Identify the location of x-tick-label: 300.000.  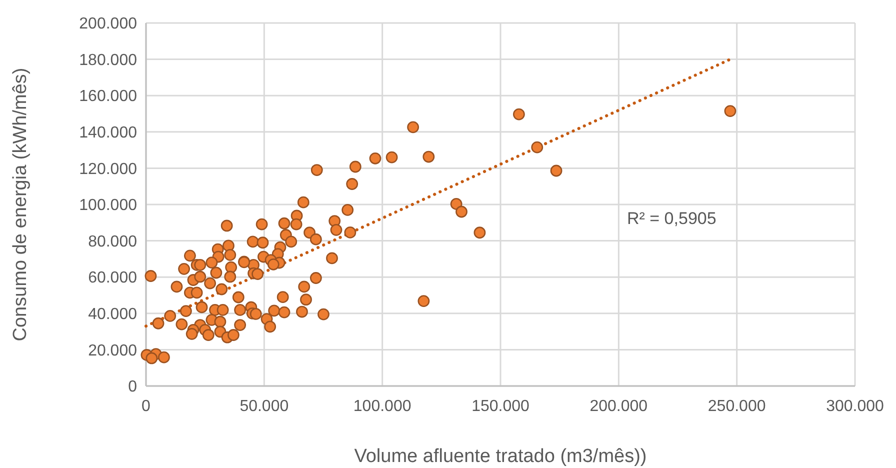
(855, 406).